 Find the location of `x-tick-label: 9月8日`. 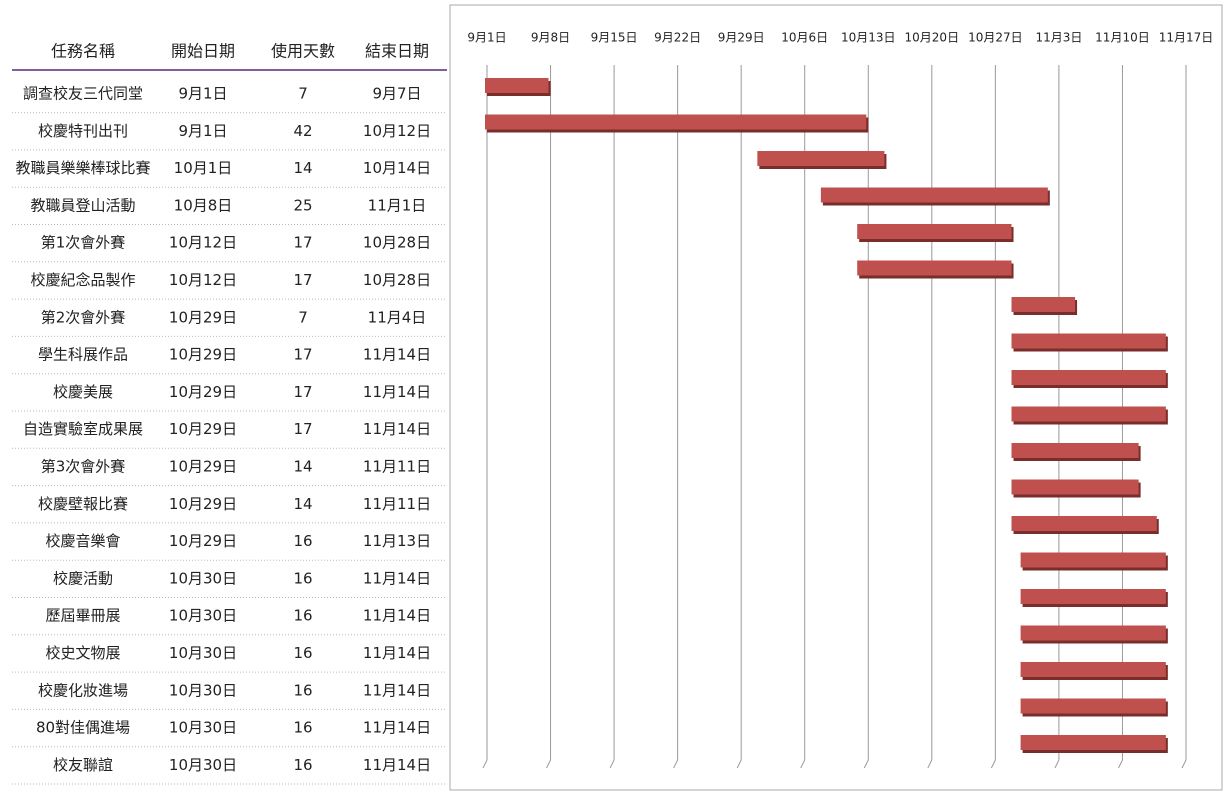

x-tick-label: 9月8日 is located at coordinates (550, 38).